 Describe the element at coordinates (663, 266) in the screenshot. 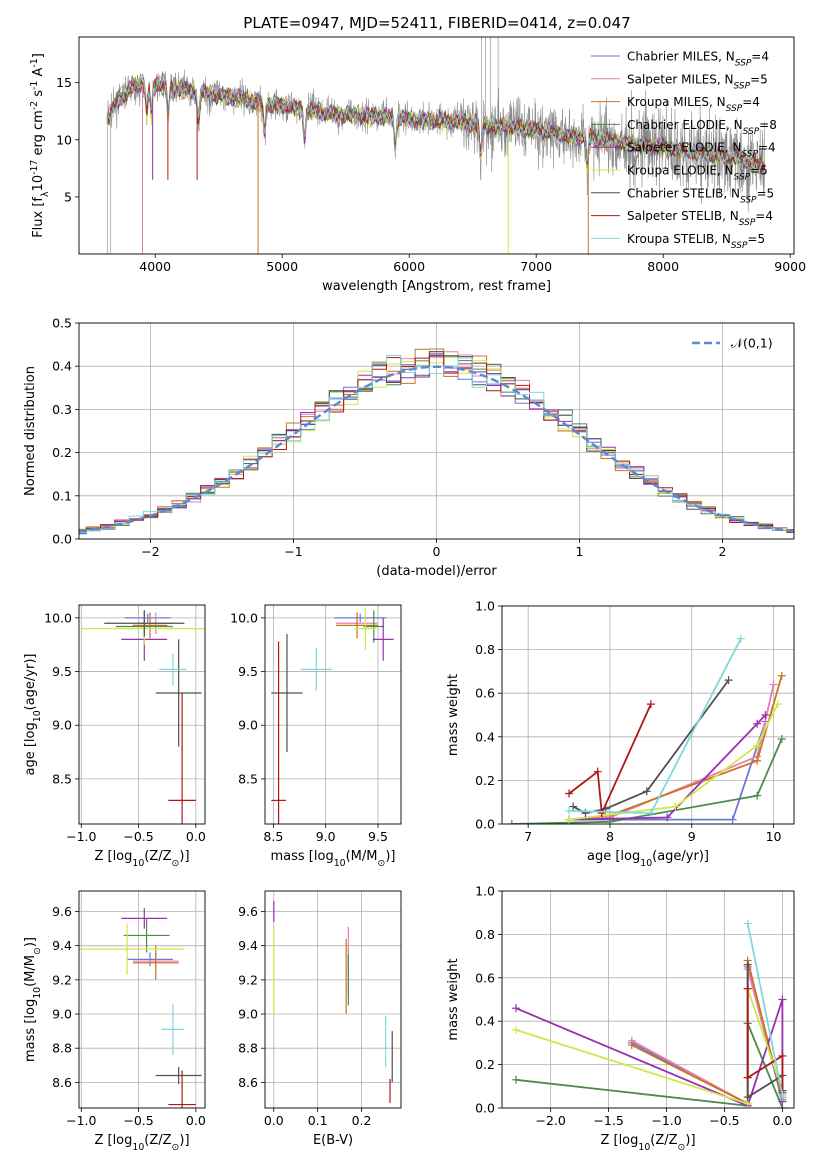

I see `x-tick-label: 8000` at that location.